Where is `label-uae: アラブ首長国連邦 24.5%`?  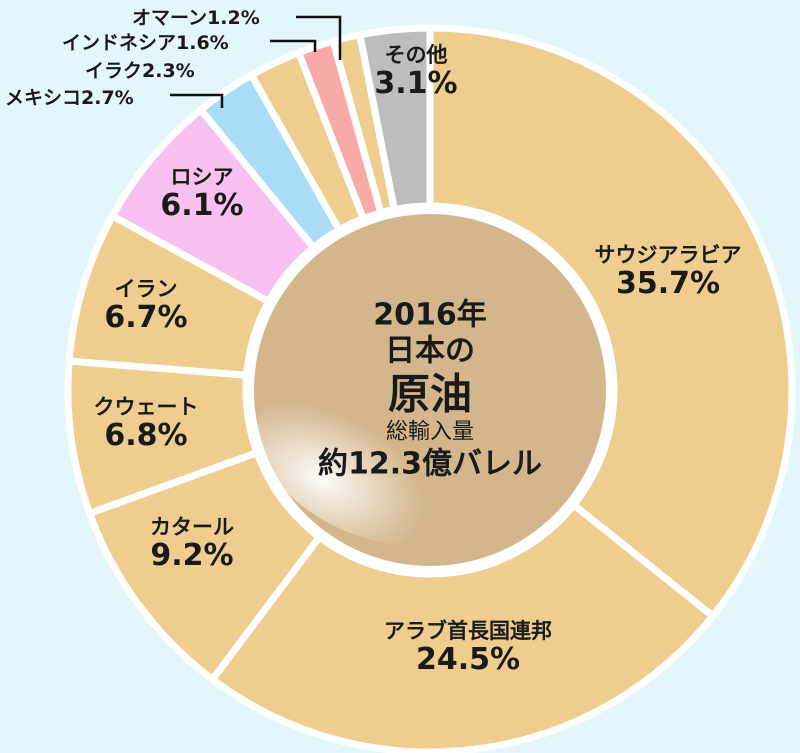
label-uae: アラブ首長国連邦 24.5% is located at coordinates (468, 648).